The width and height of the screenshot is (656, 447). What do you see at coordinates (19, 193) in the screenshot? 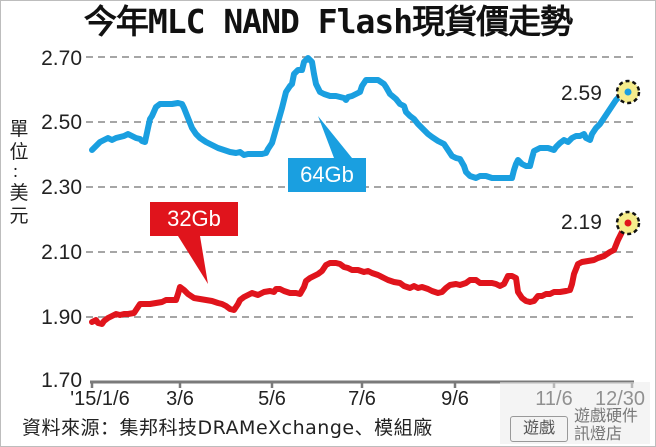
I see `unit-char: 美` at bounding box center [19, 193].